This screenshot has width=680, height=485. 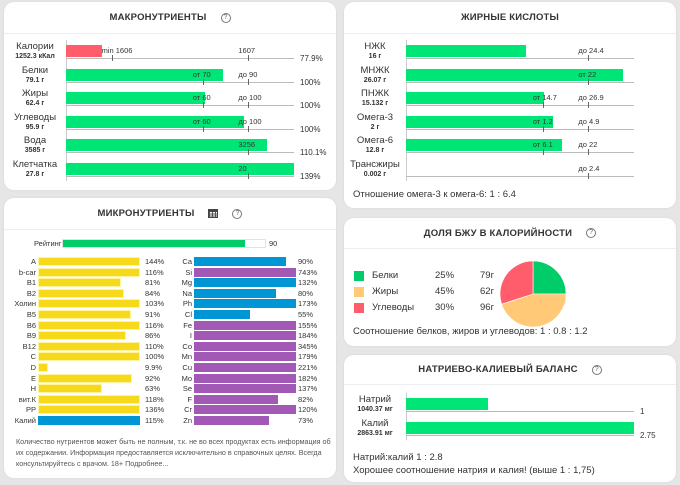 I want to click on legend-swatch-icon, so click(x=359, y=308).